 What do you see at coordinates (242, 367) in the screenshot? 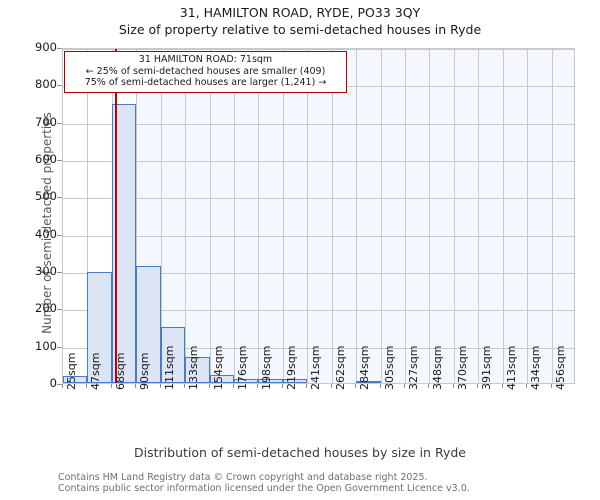
I see `x-tick-label: 176sqm` at bounding box center [242, 367].